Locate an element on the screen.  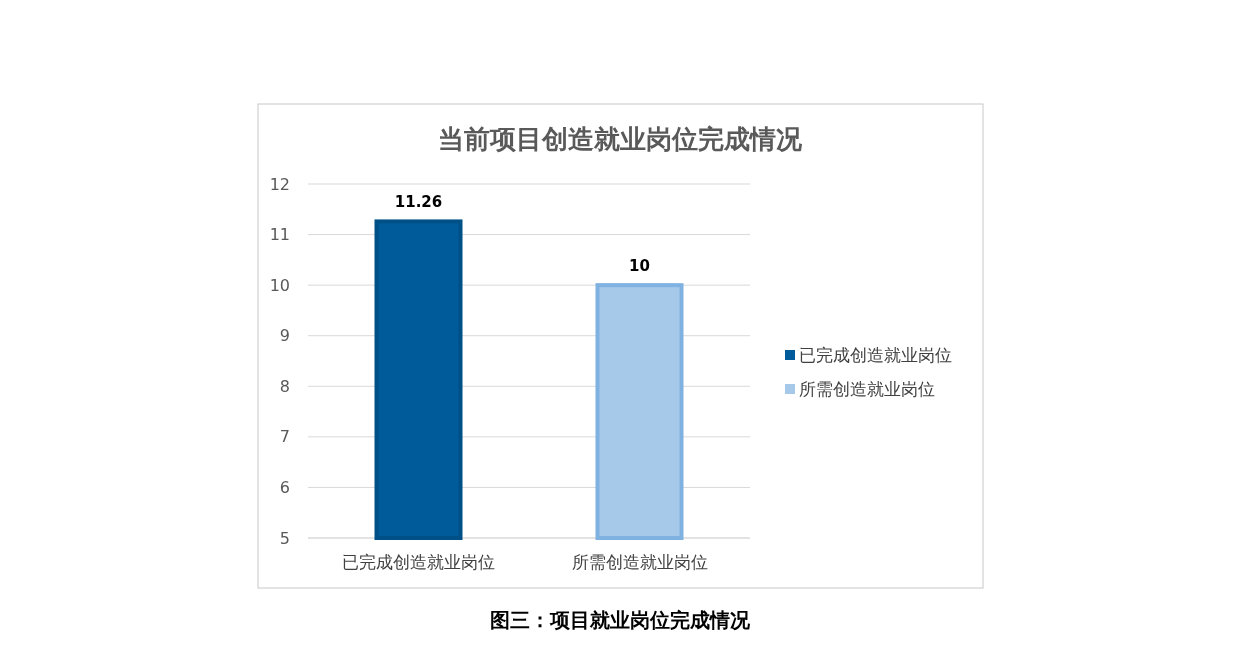
data-label: 11.26 is located at coordinates (418, 202).